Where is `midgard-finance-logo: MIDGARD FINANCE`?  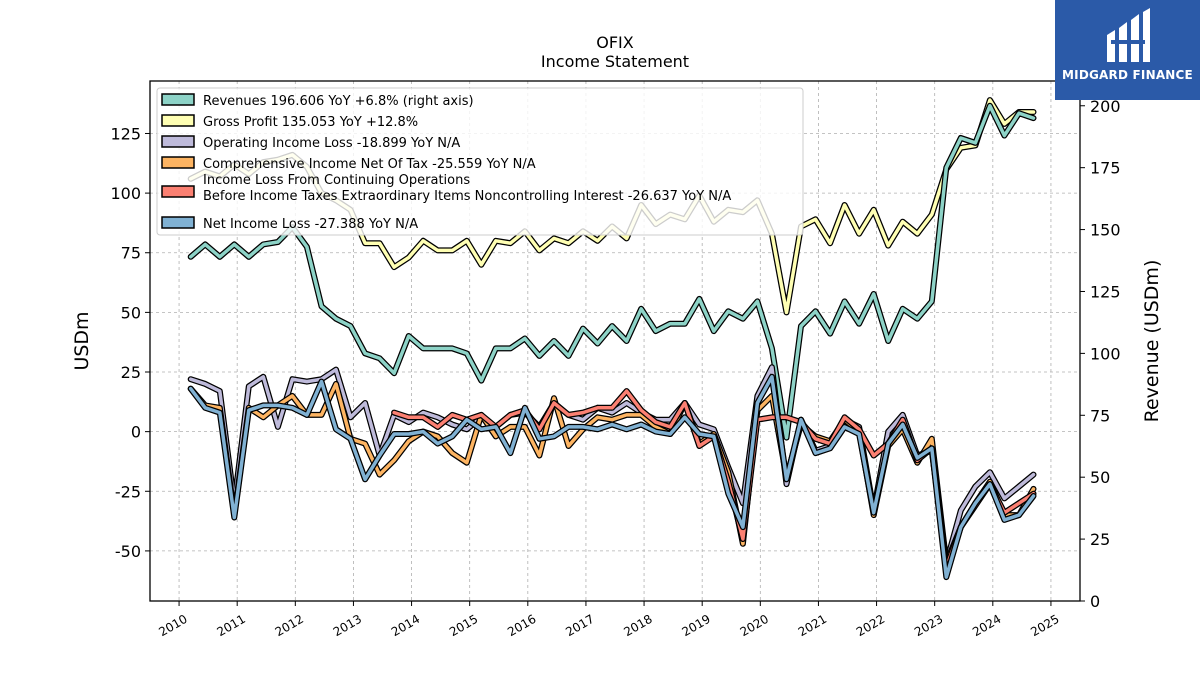 midgard-finance-logo: MIDGARD FINANCE is located at coordinates (1127, 50).